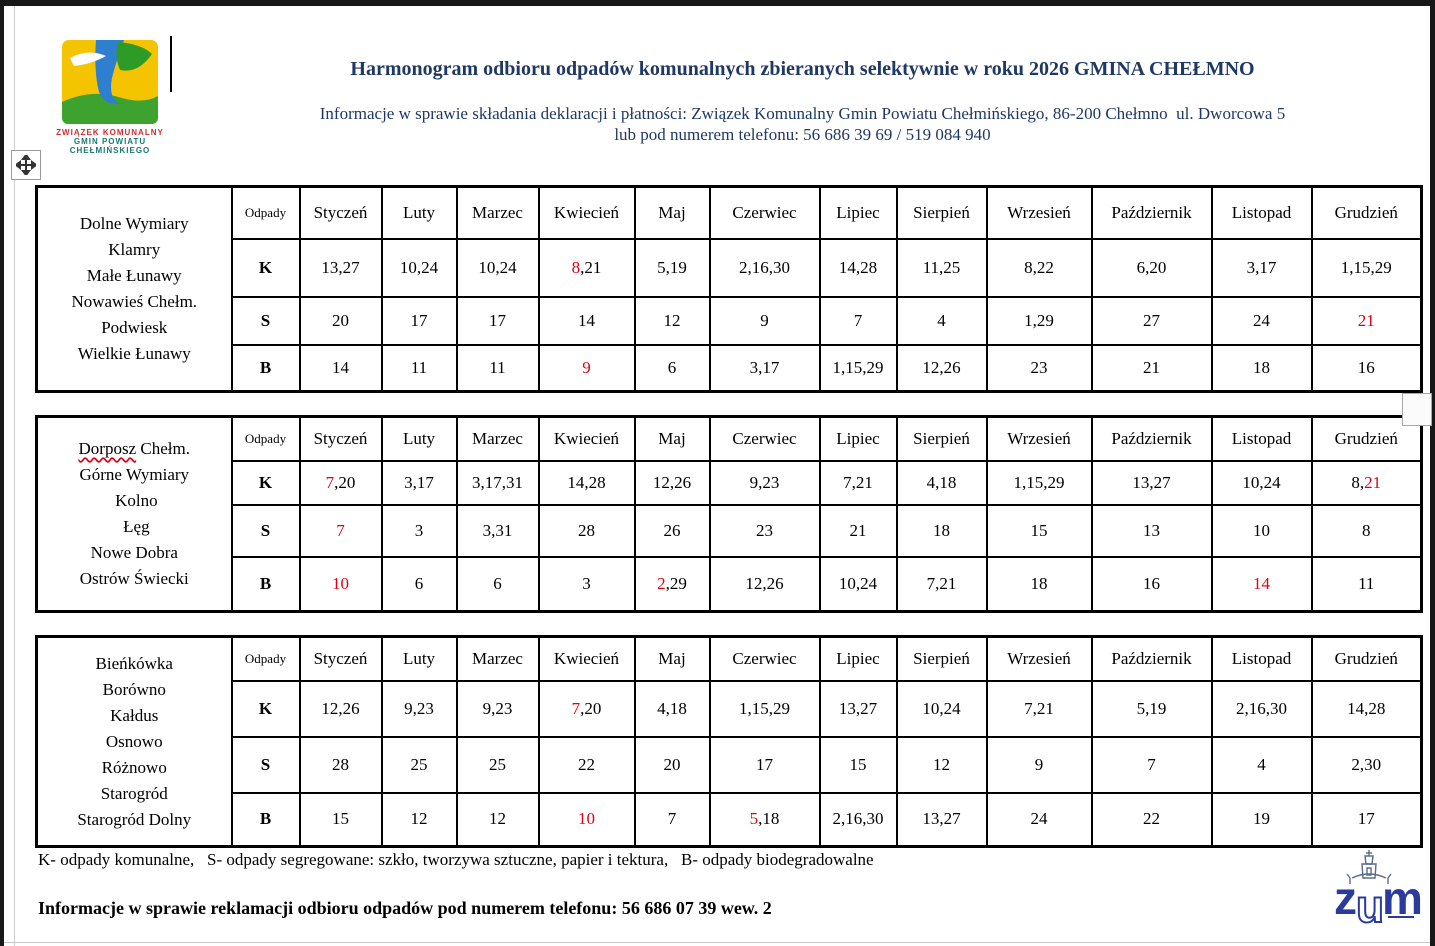 The image size is (1435, 946). I want to click on cell-value-segment: 11,25, so click(941, 267).